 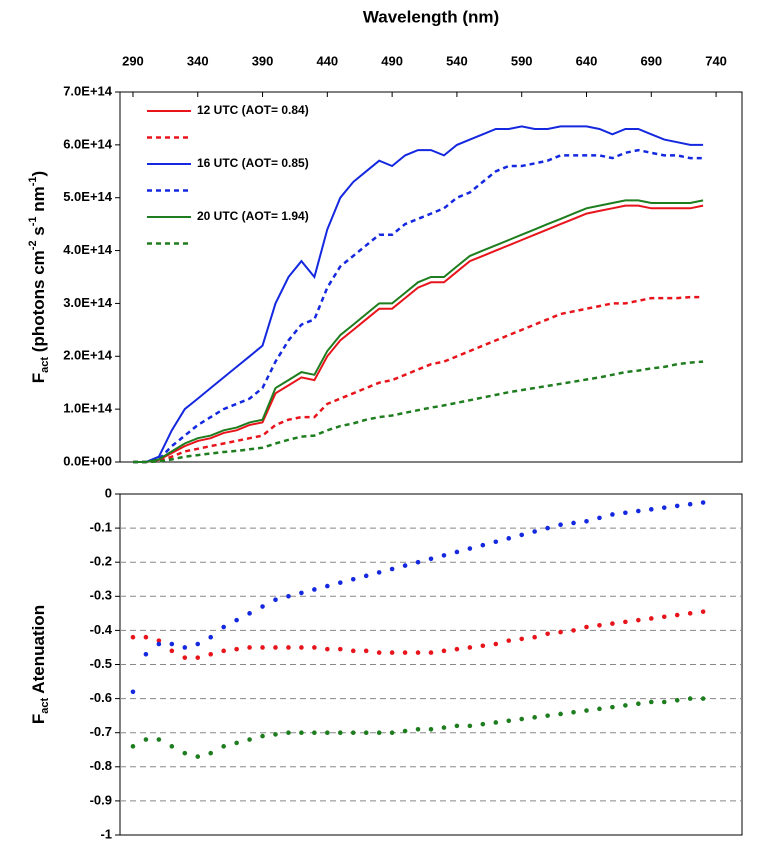 What do you see at coordinates (522, 60) in the screenshot?
I see `x-tick-label: 590` at bounding box center [522, 60].